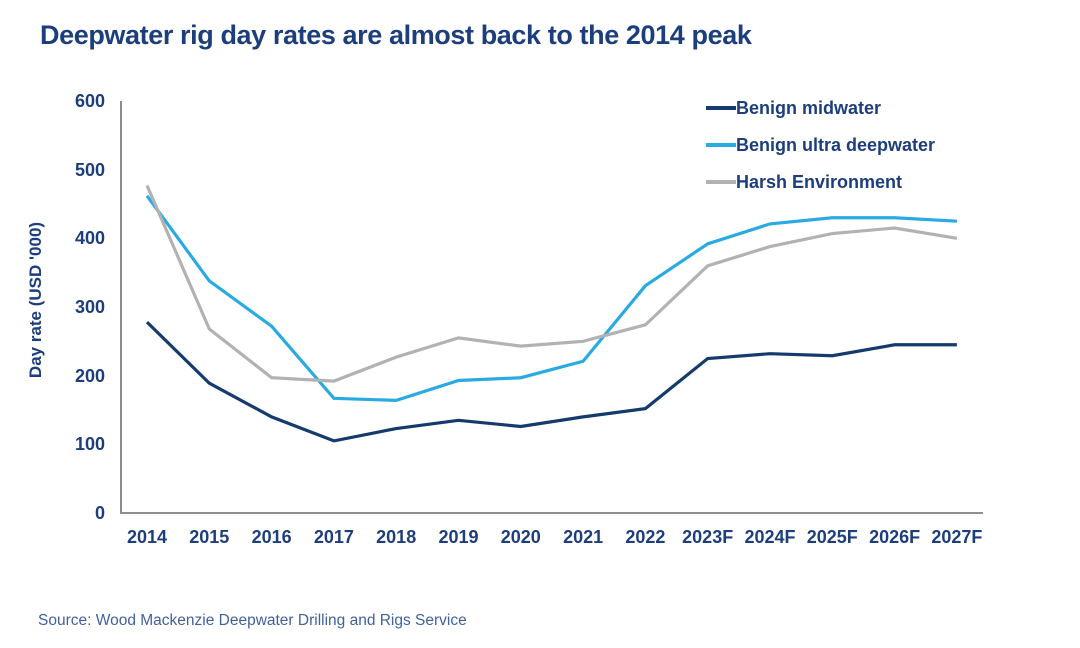 This screenshot has width=1080, height=648. What do you see at coordinates (35, 300) in the screenshot?
I see `y-axis-title: Day rate (USD '000)` at bounding box center [35, 300].